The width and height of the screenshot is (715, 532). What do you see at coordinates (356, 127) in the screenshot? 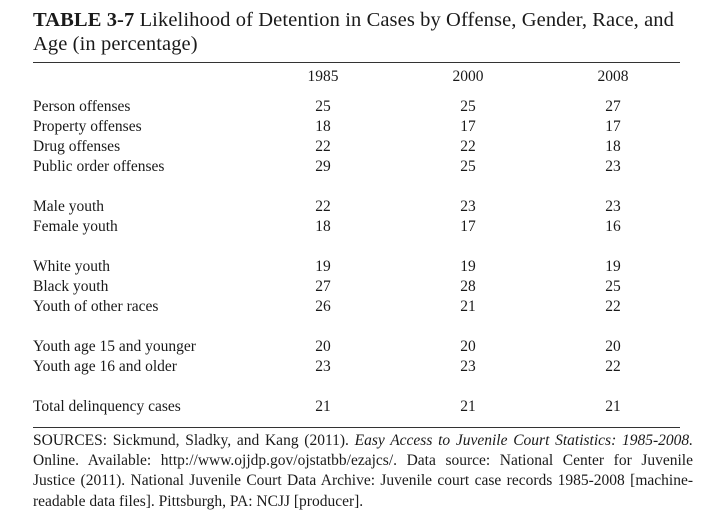
I see `table-row: Property offenses 18 17 17` at bounding box center [356, 127].